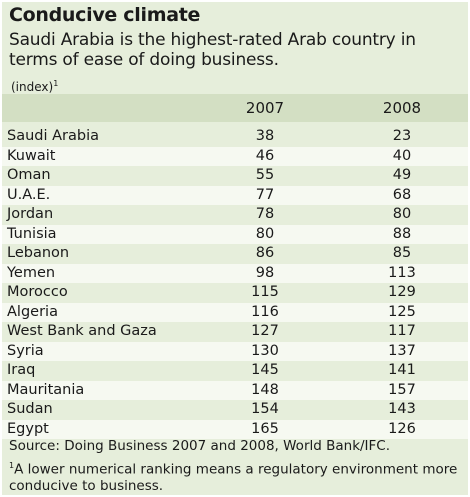 This screenshot has height=497, width=470. Describe the element at coordinates (402, 370) in the screenshot. I see `value-2008: 141` at that location.